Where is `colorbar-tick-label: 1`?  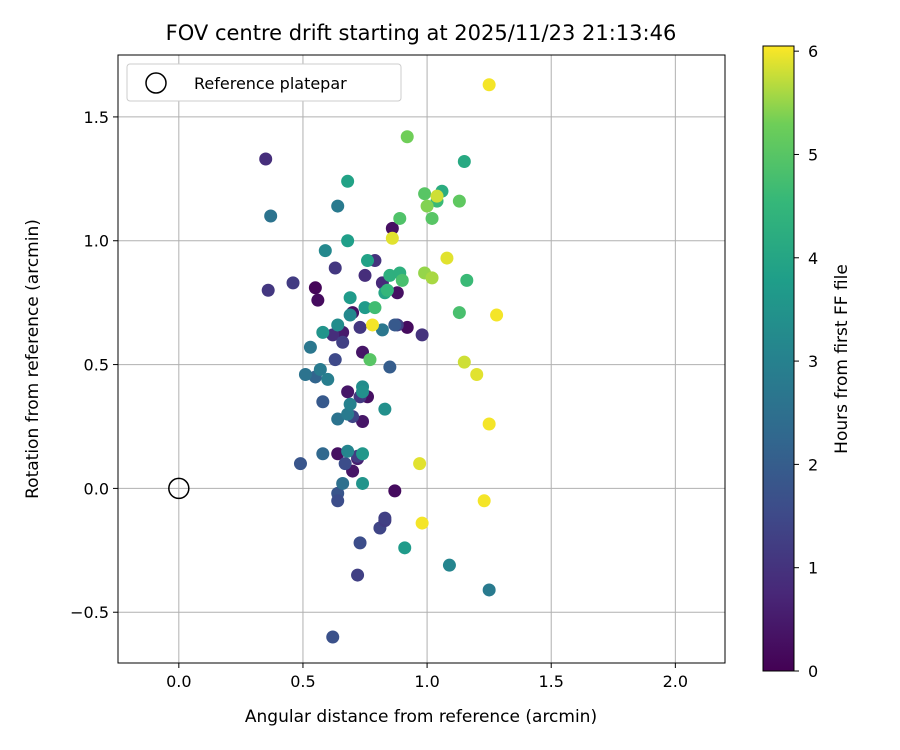 colorbar-tick-label: 1 is located at coordinates (813, 568).